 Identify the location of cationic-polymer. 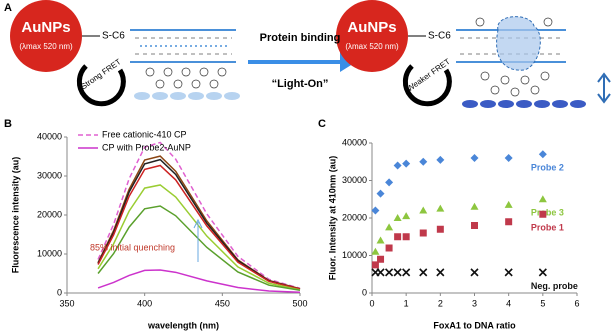
(186, 78).